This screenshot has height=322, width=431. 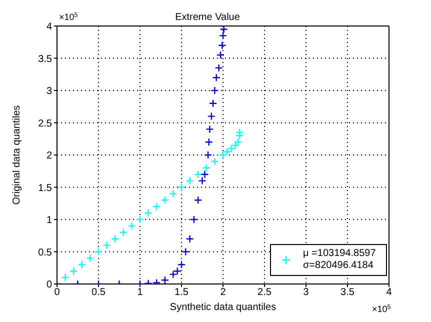 What do you see at coordinates (17, 155) in the screenshot?
I see `y-axis-title: Original data quantiles` at bounding box center [17, 155].